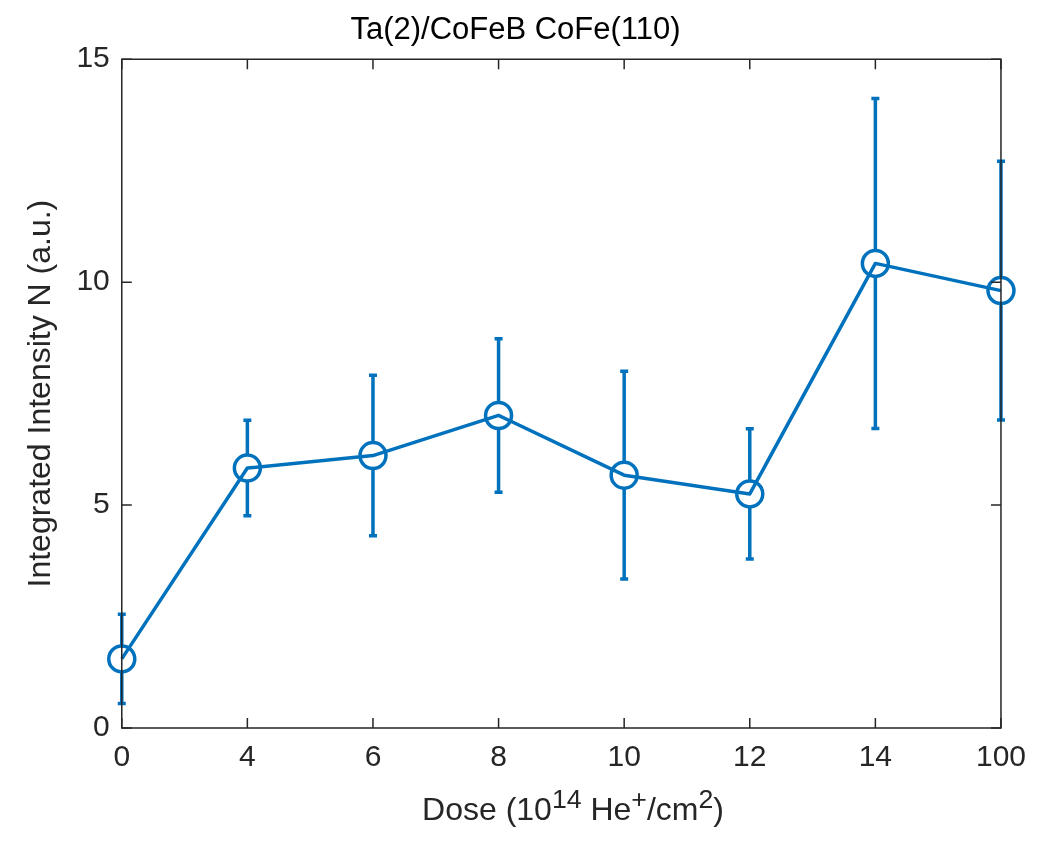 This screenshot has height=856, width=1046. I want to click on y-tick-label: 15, so click(93, 57).